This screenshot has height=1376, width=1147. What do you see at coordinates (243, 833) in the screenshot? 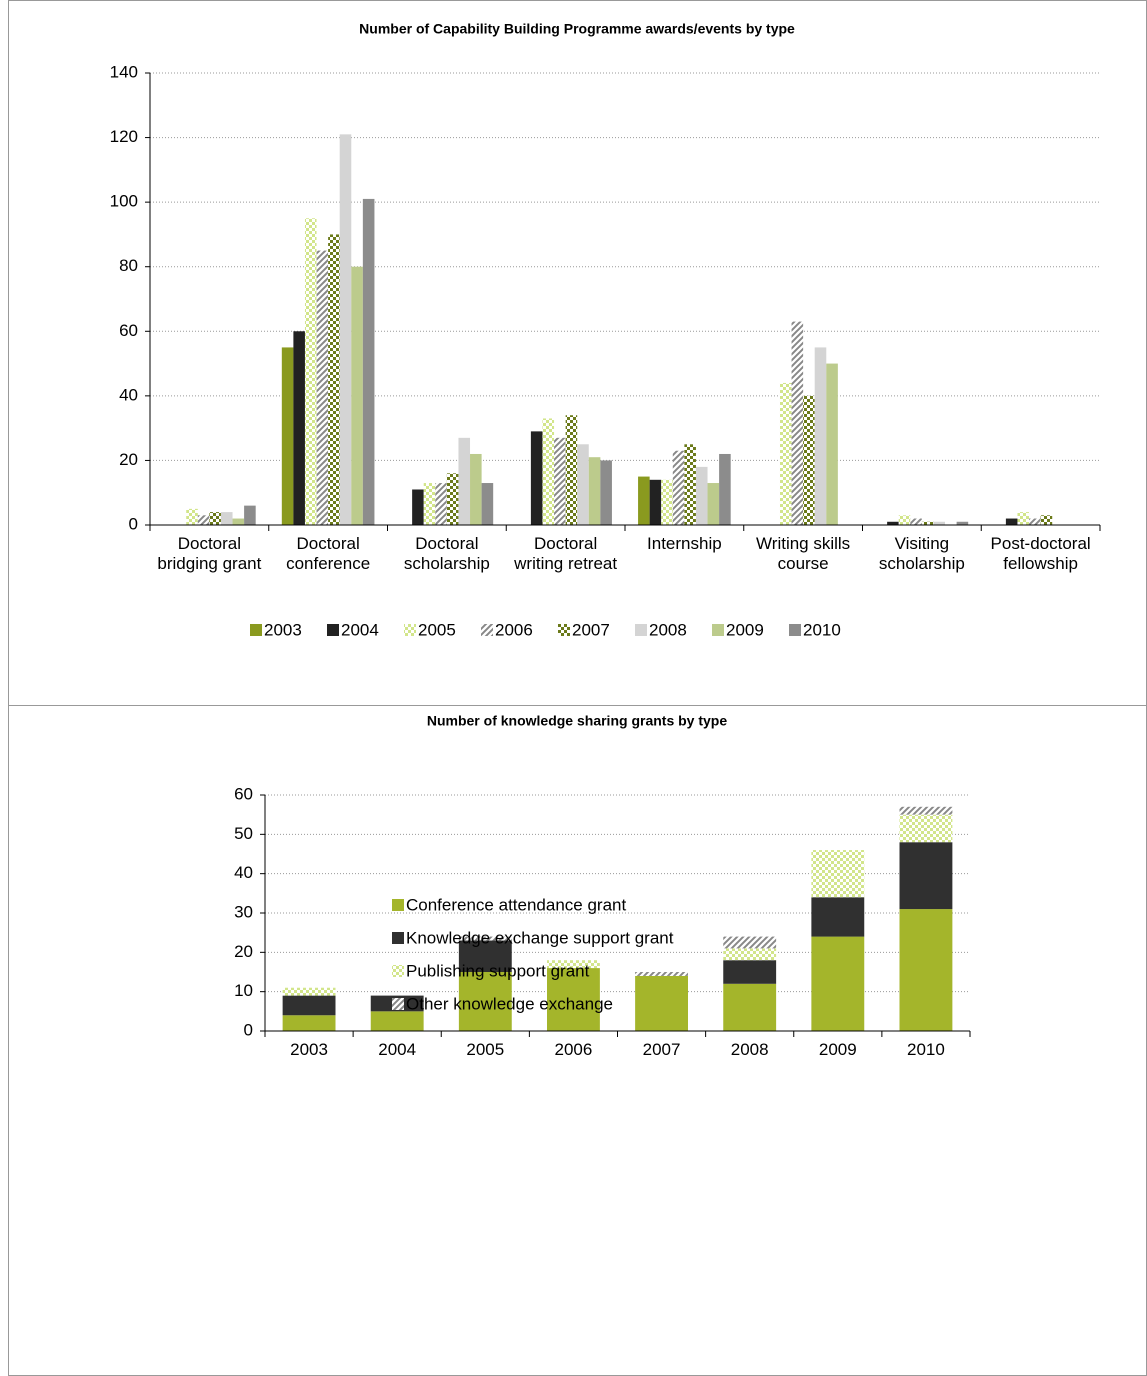
I see `y-tick-label: 50` at bounding box center [243, 833].